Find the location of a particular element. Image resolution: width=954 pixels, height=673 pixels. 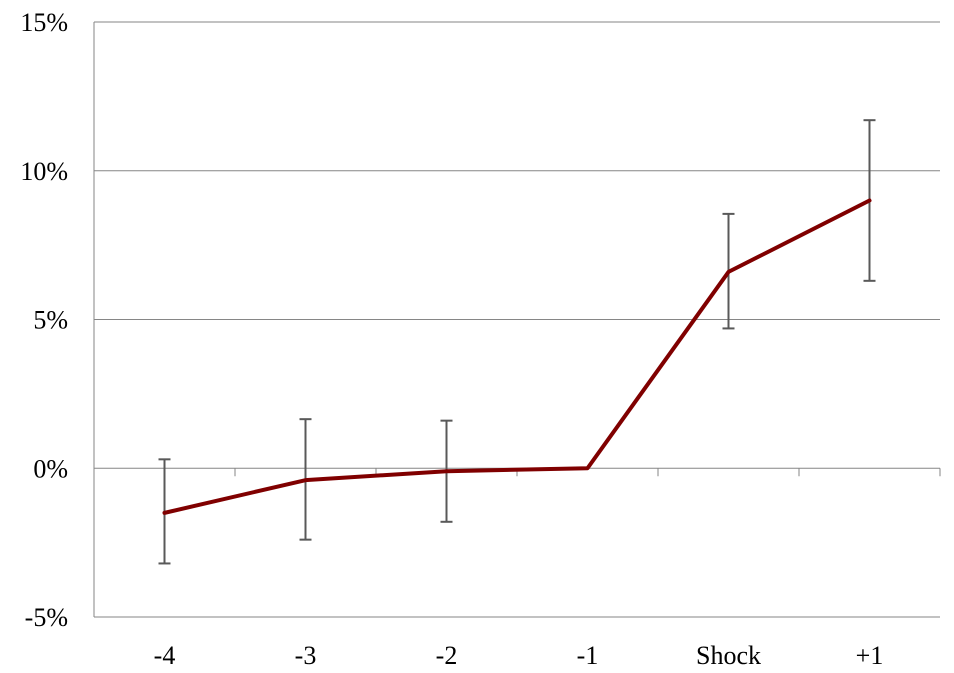

y-tick-label: -5% is located at coordinates (46, 617).